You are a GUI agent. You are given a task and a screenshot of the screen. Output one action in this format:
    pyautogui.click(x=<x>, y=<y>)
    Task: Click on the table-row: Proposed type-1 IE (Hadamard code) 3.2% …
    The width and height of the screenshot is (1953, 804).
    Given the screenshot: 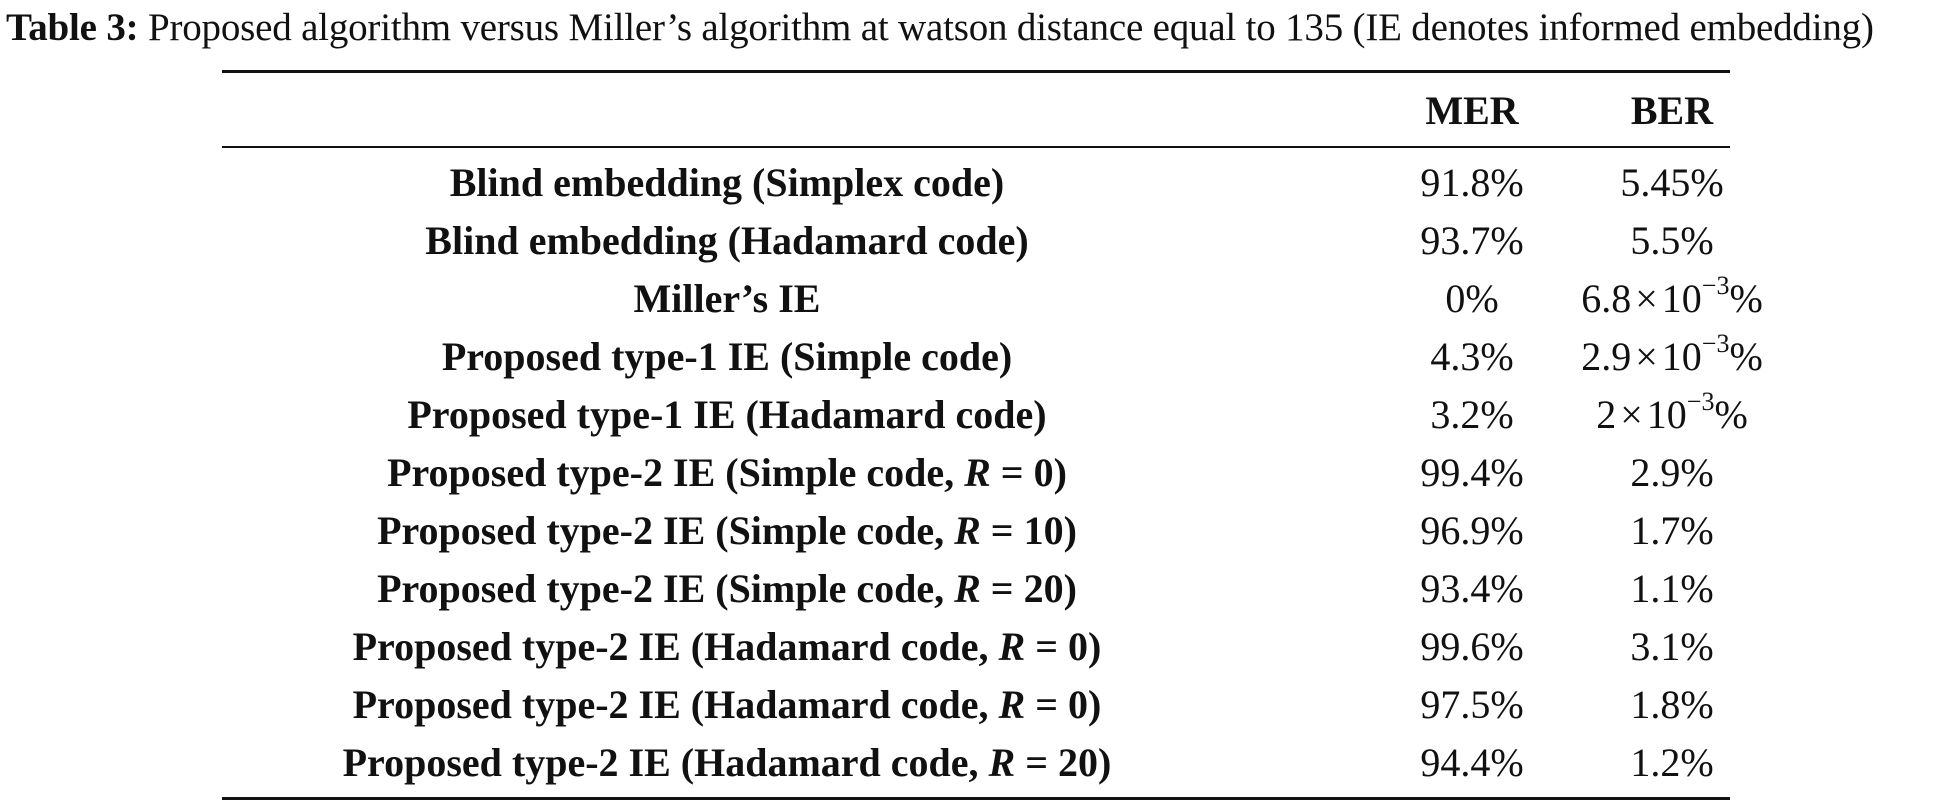 What is the action you would take?
    pyautogui.click(x=984, y=415)
    